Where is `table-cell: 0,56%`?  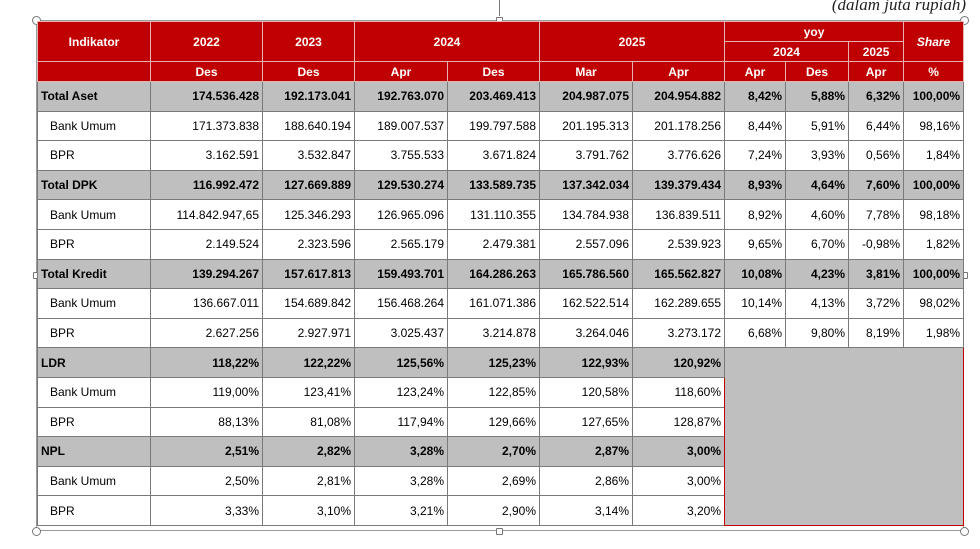 table-cell: 0,56% is located at coordinates (876, 155).